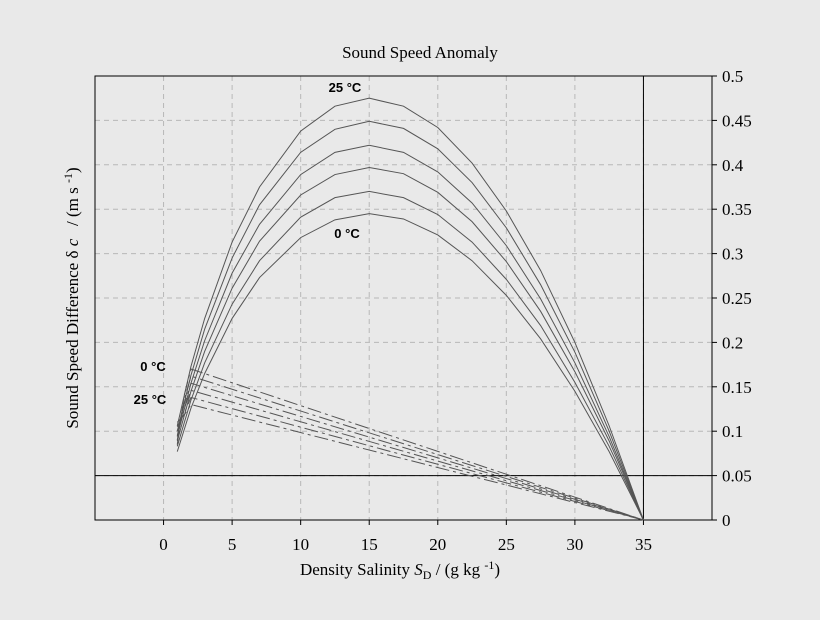 The image size is (820, 620). Describe the element at coordinates (737, 209) in the screenshot. I see `y-tick-label: 0.35` at that location.